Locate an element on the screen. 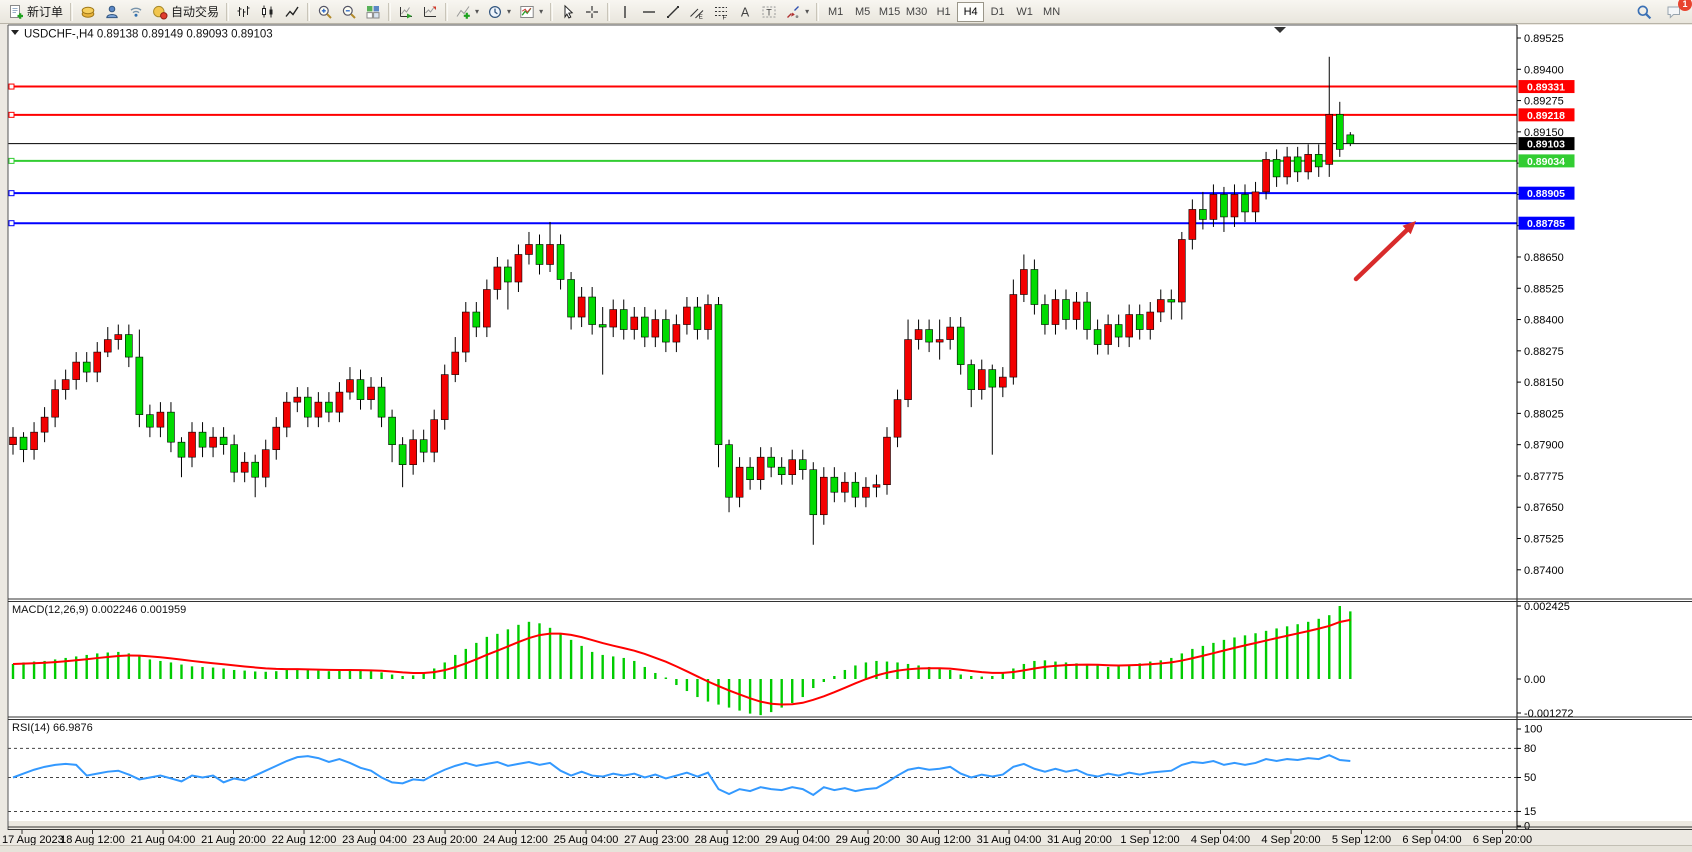 This screenshot has height=852, width=1692. price-tick-label: 0.87775 is located at coordinates (1544, 477).